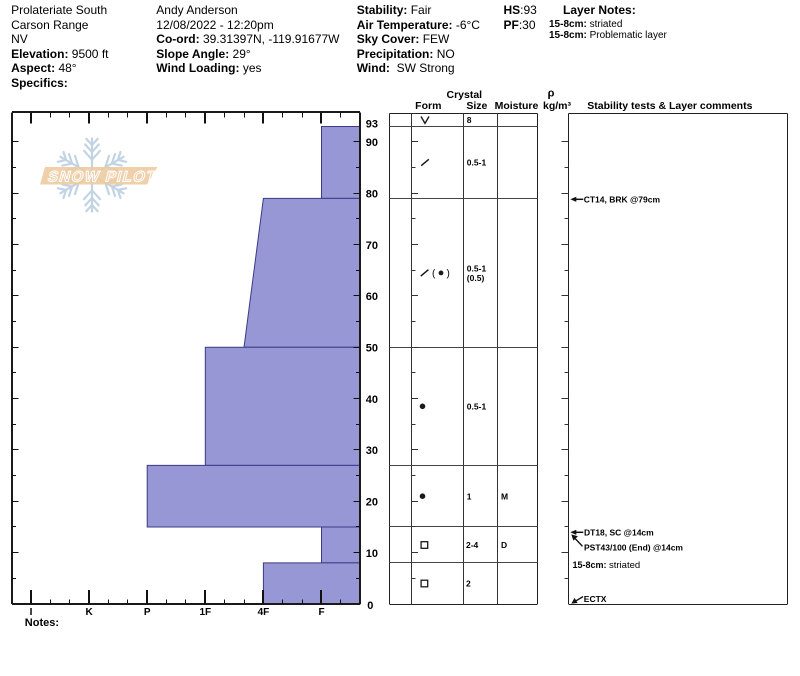  I want to click on svg-text: Crystal, so click(464, 95).